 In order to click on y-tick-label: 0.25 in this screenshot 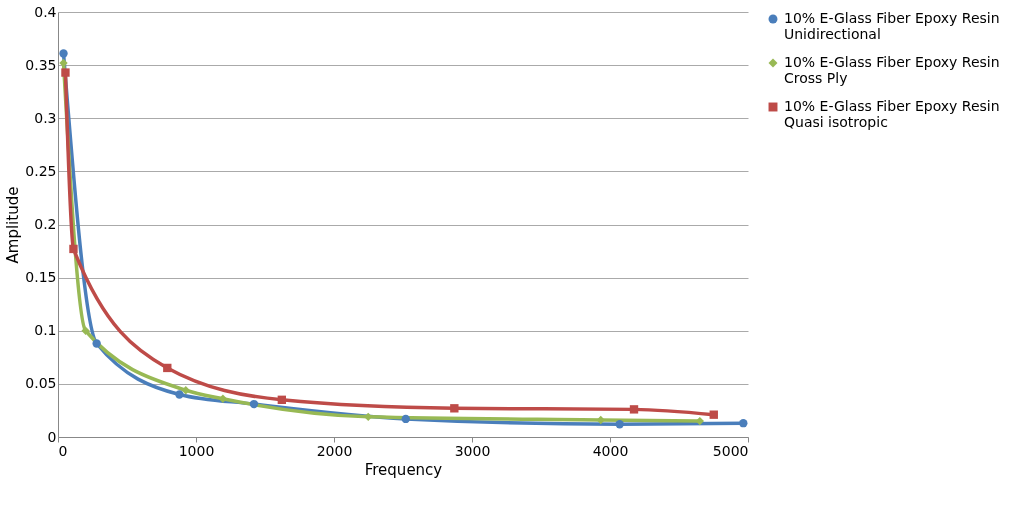, I will do `click(41, 170)`.